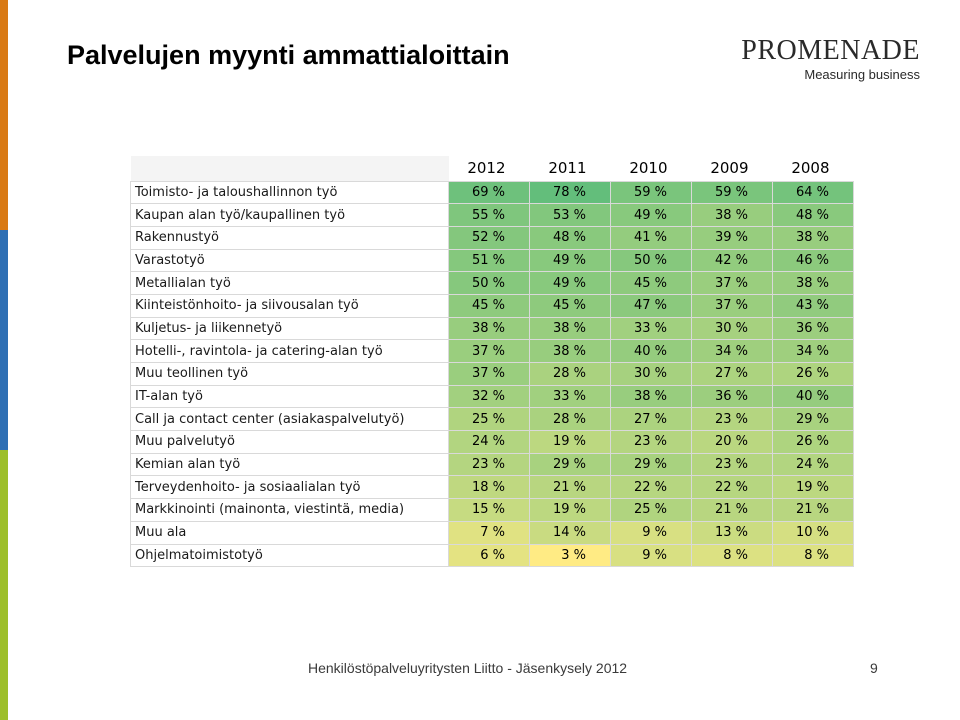 This screenshot has height=720, width=960. I want to click on table-row: Varastotyö 51 % 49 % 50 % 42 % 46 %, so click(492, 260).